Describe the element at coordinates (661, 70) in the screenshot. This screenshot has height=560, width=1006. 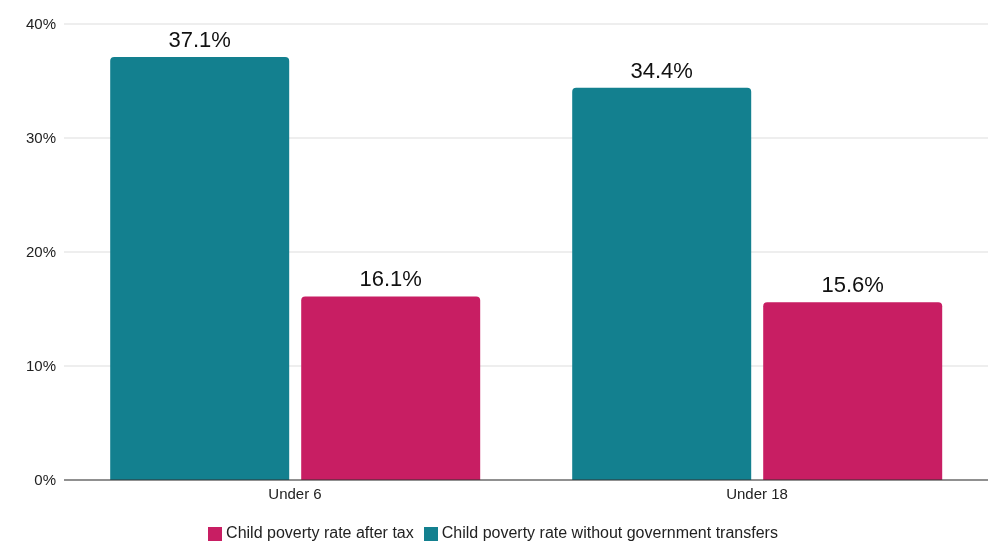
I see `data-label: 34.4%` at that location.